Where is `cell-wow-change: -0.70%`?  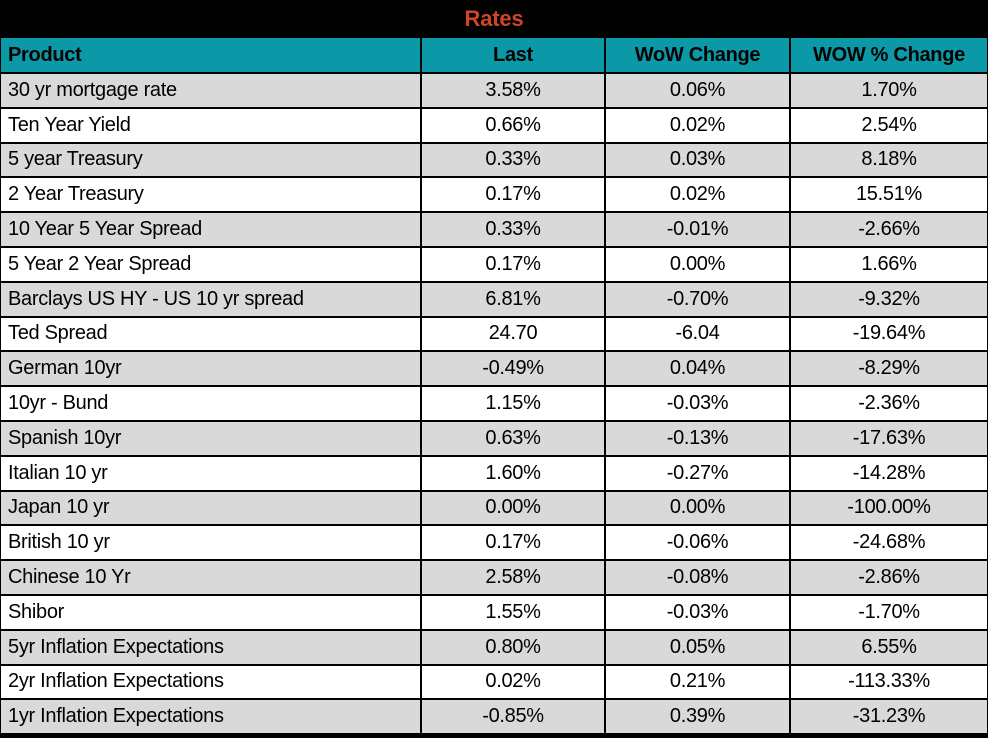 cell-wow-change: -0.70% is located at coordinates (696, 299).